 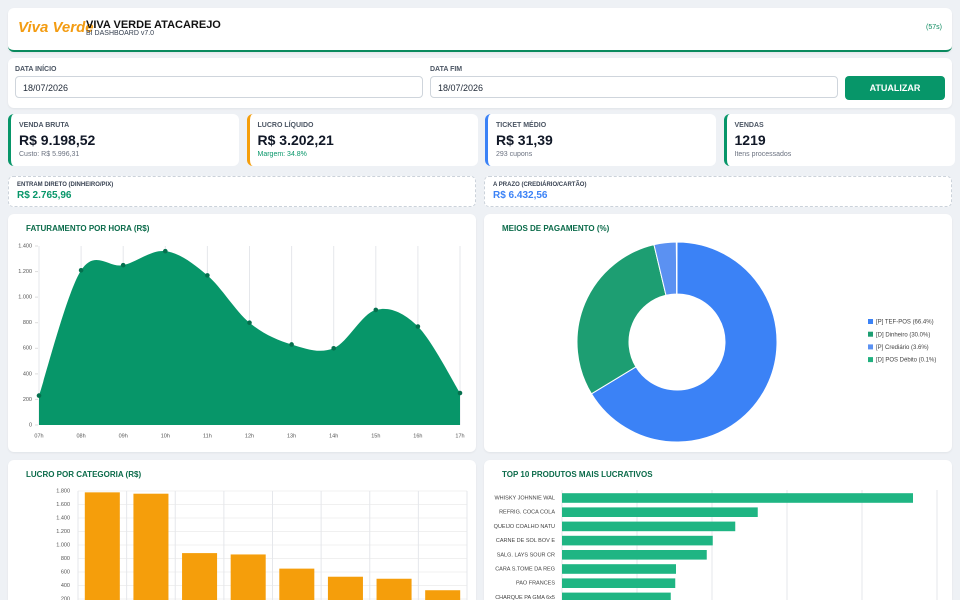 I want to click on payment-value: R$ 2.765,96, so click(x=44, y=195).